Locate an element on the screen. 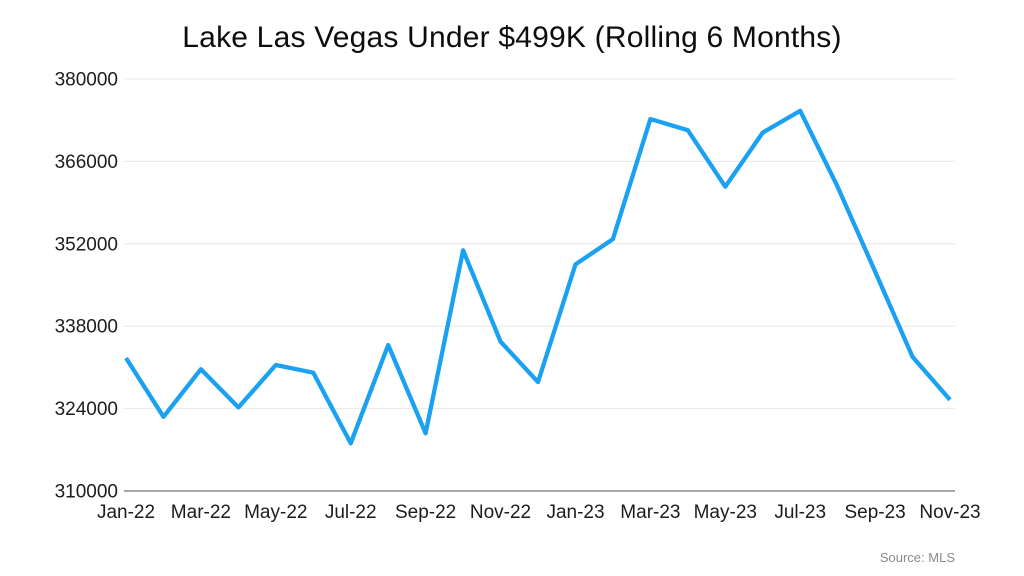 The height and width of the screenshot is (576, 1024). source-note: Source: MLS is located at coordinates (917, 557).